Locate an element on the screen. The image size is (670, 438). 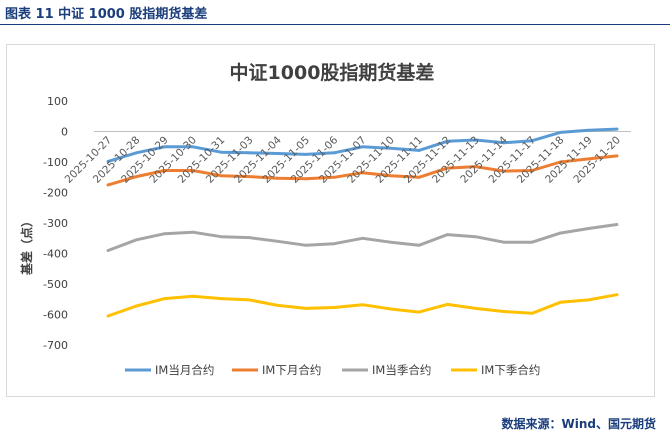
legend-label-4: IM下季合约 is located at coordinates (510, 370).